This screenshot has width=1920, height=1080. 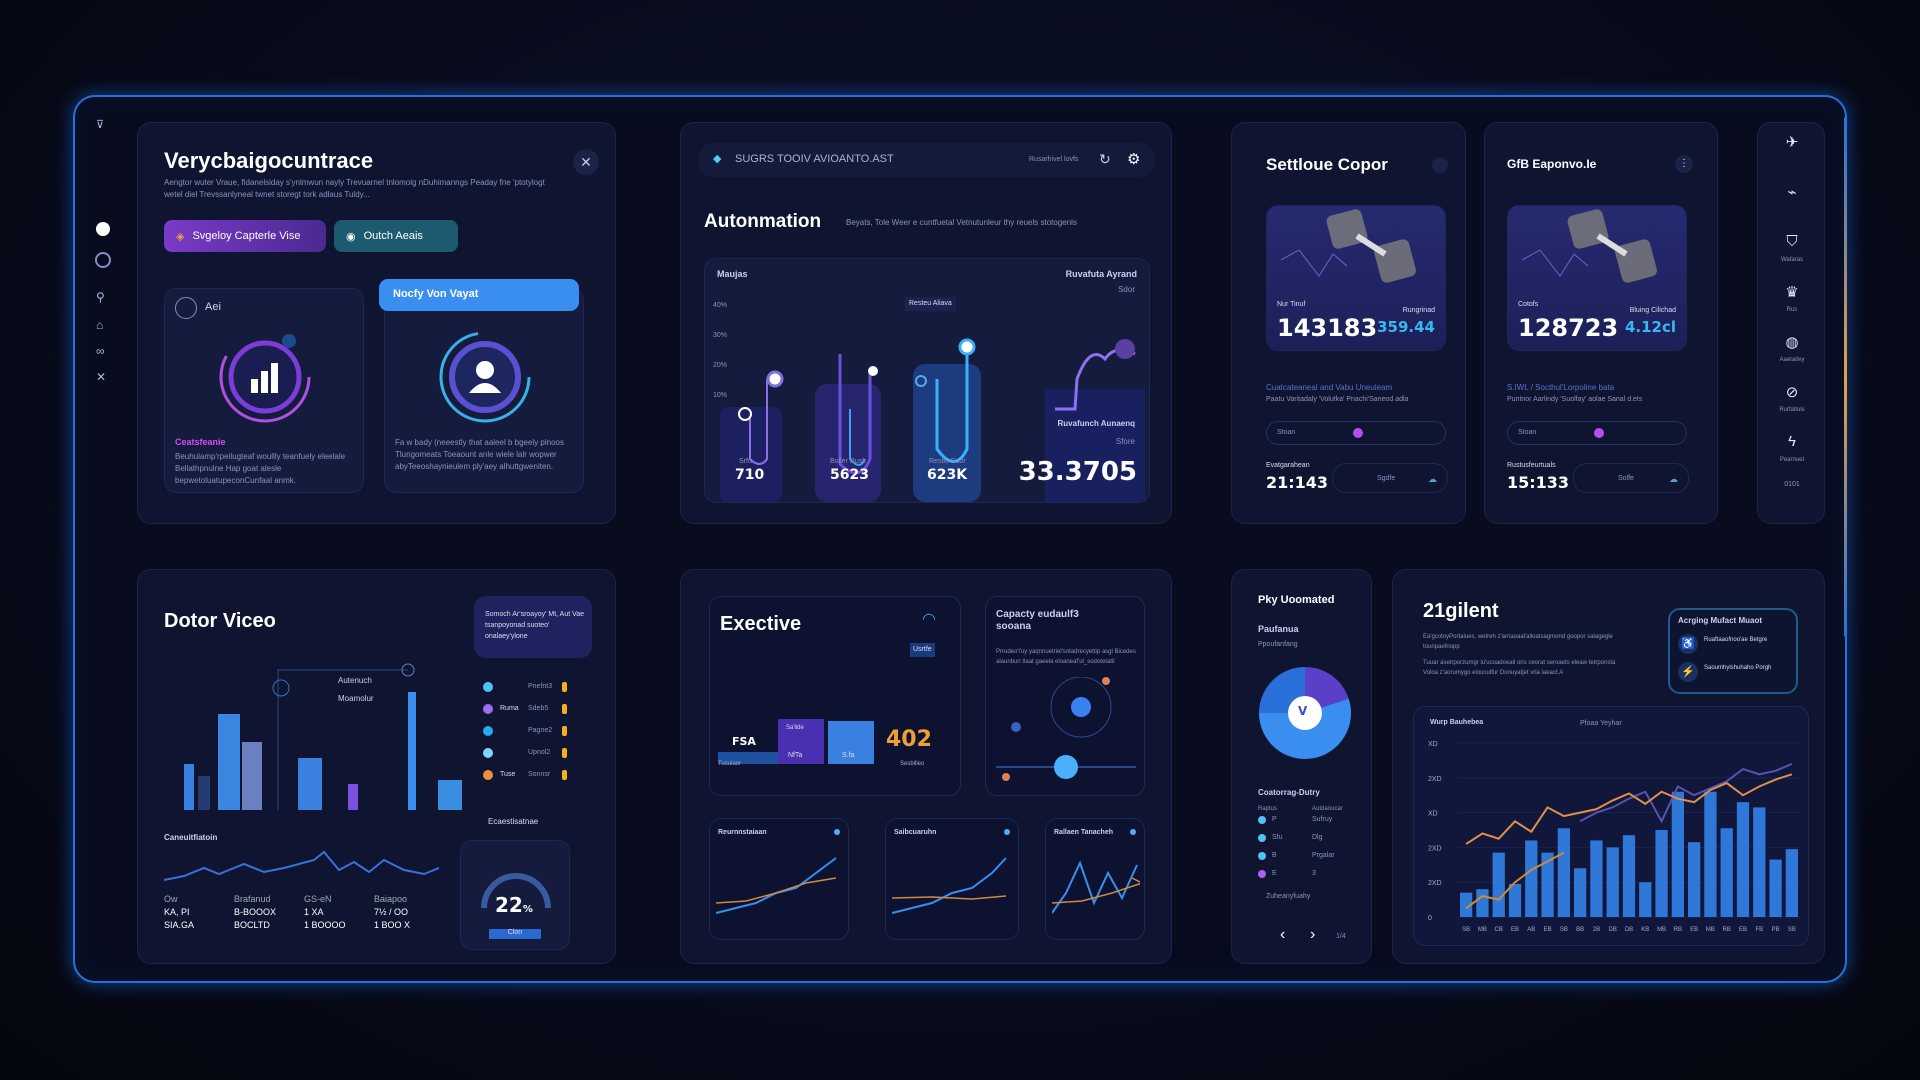 What do you see at coordinates (1262, 820) in the screenshot?
I see `row-dot` at bounding box center [1262, 820].